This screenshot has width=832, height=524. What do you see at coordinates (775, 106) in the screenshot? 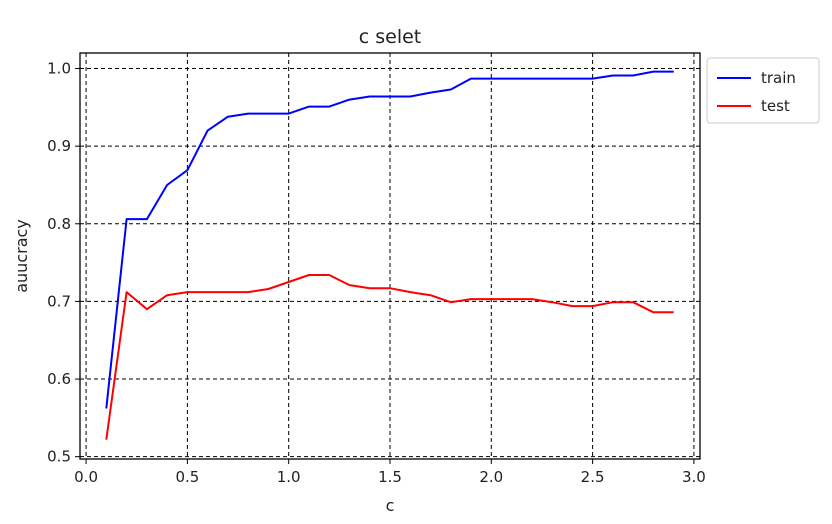
I see `legend-label-test: test` at bounding box center [775, 106].